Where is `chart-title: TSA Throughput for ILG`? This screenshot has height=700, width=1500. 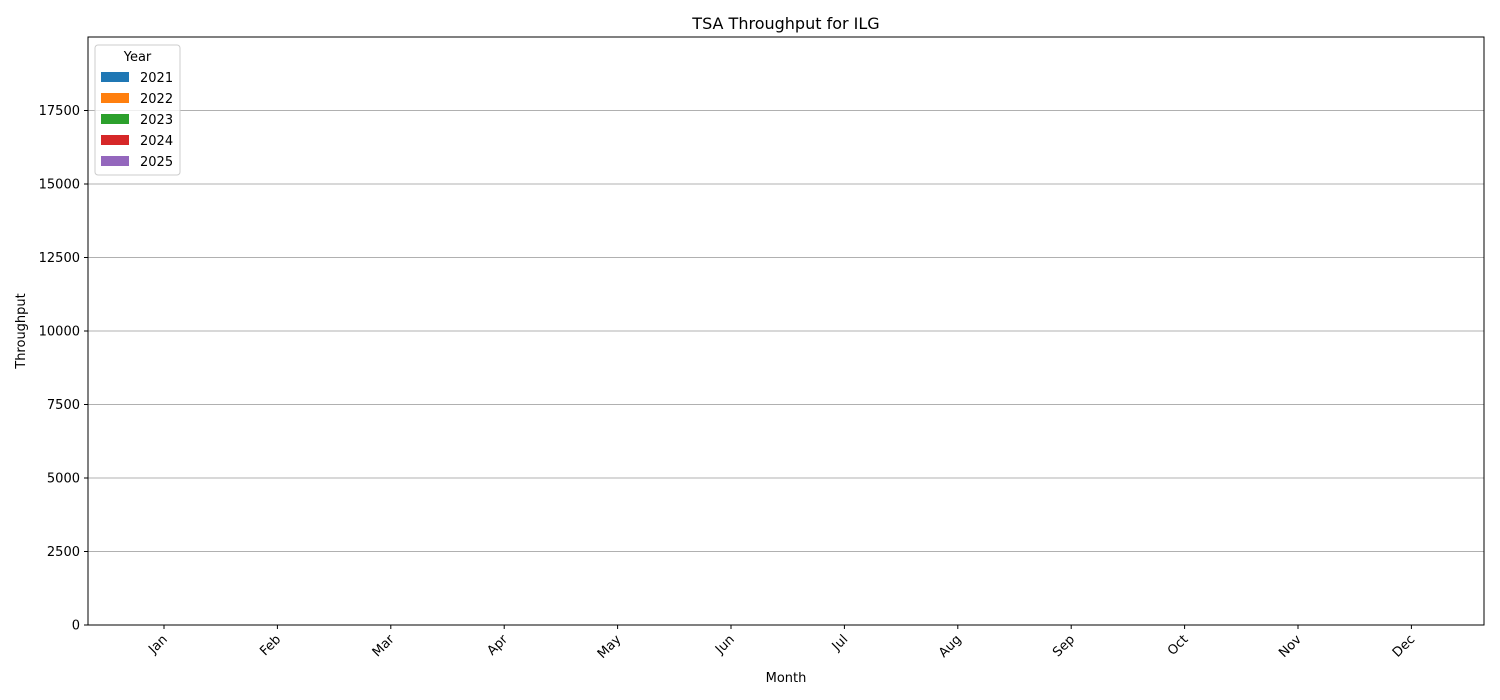
chart-title: TSA Throughput for ILG is located at coordinates (785, 23).